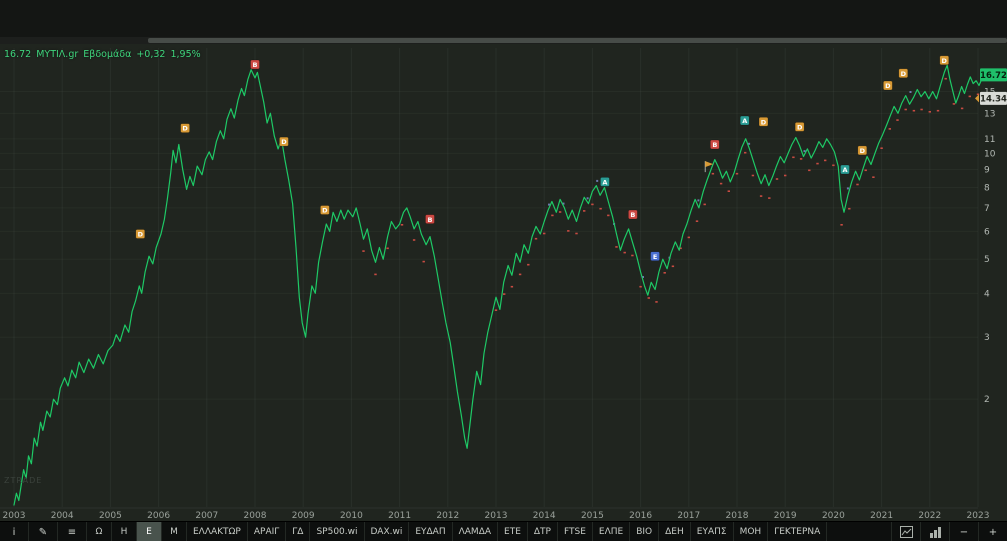 This screenshot has height=541, width=1007. I want to click on event-marker-label: A, so click(744, 121).